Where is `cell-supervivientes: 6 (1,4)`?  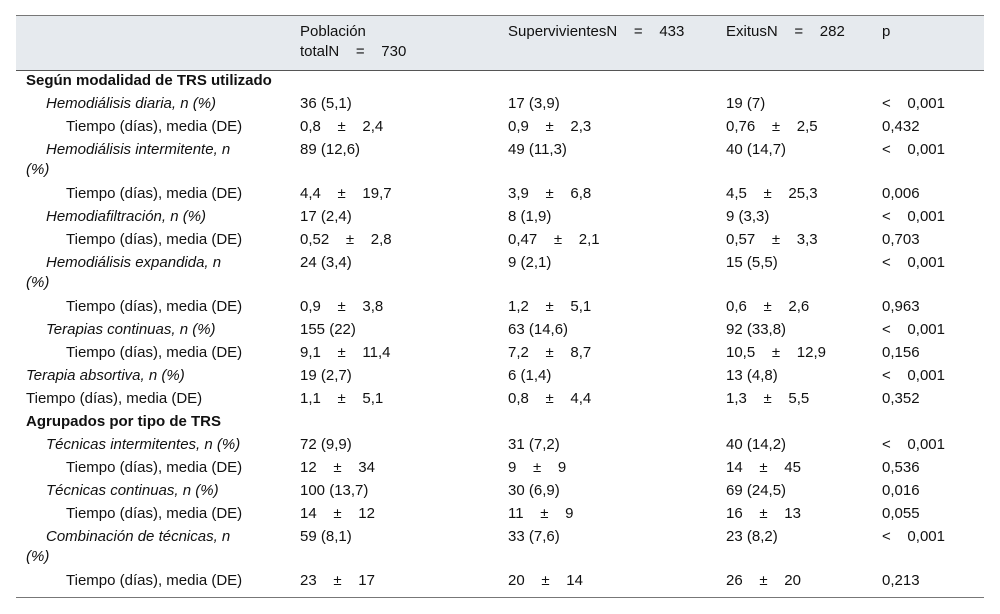 cell-supervivientes: 6 (1,4) is located at coordinates (530, 375).